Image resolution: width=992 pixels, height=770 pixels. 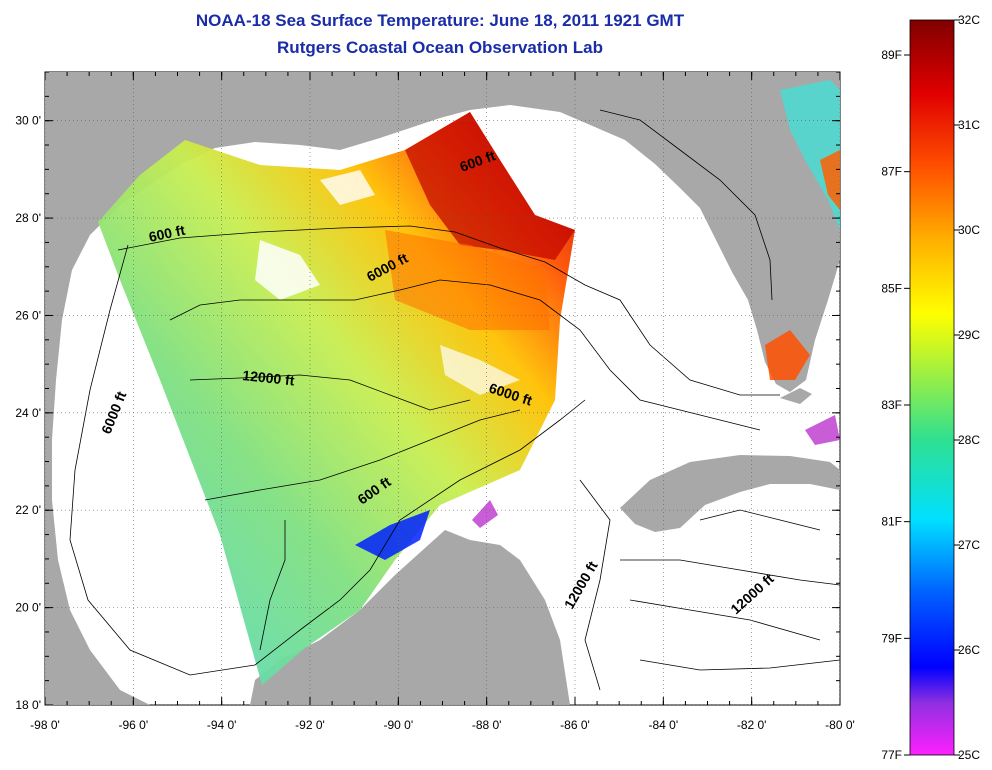 I want to click on colorbar-c-label: 31C, so click(x=969, y=125).